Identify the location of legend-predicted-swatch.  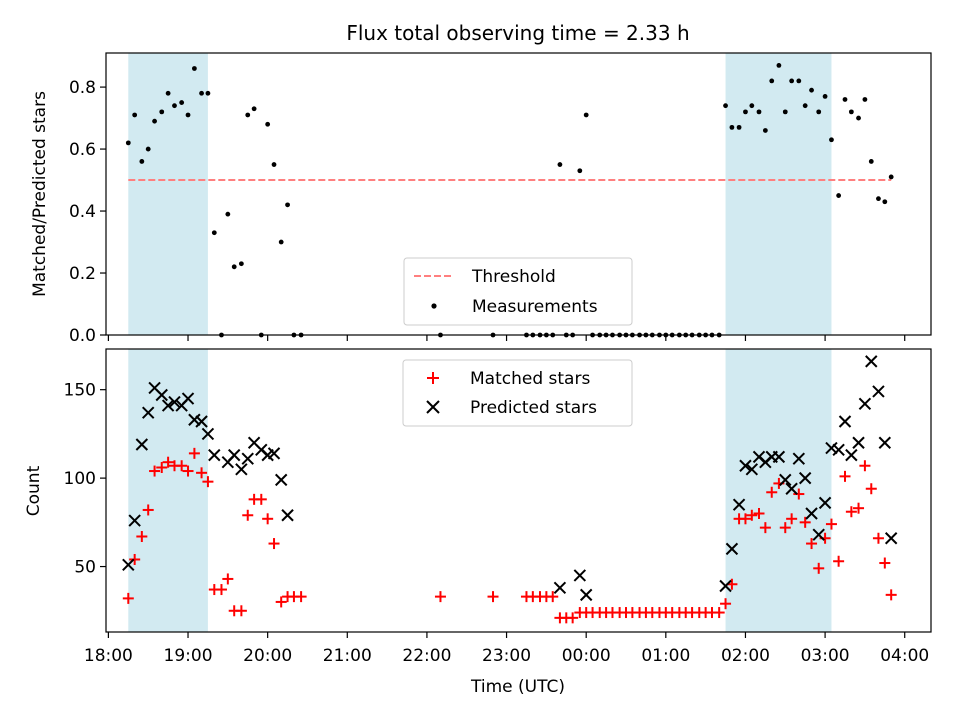
(433, 407).